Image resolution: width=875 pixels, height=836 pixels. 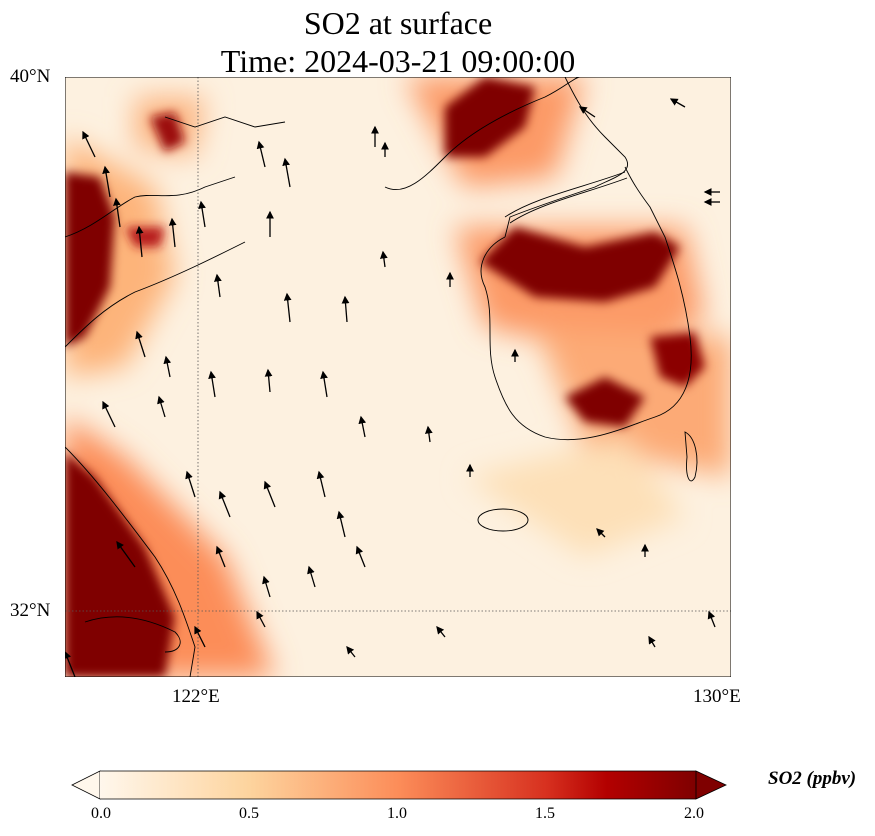 What do you see at coordinates (694, 813) in the screenshot?
I see `colorbar-tick: 2.0` at bounding box center [694, 813].